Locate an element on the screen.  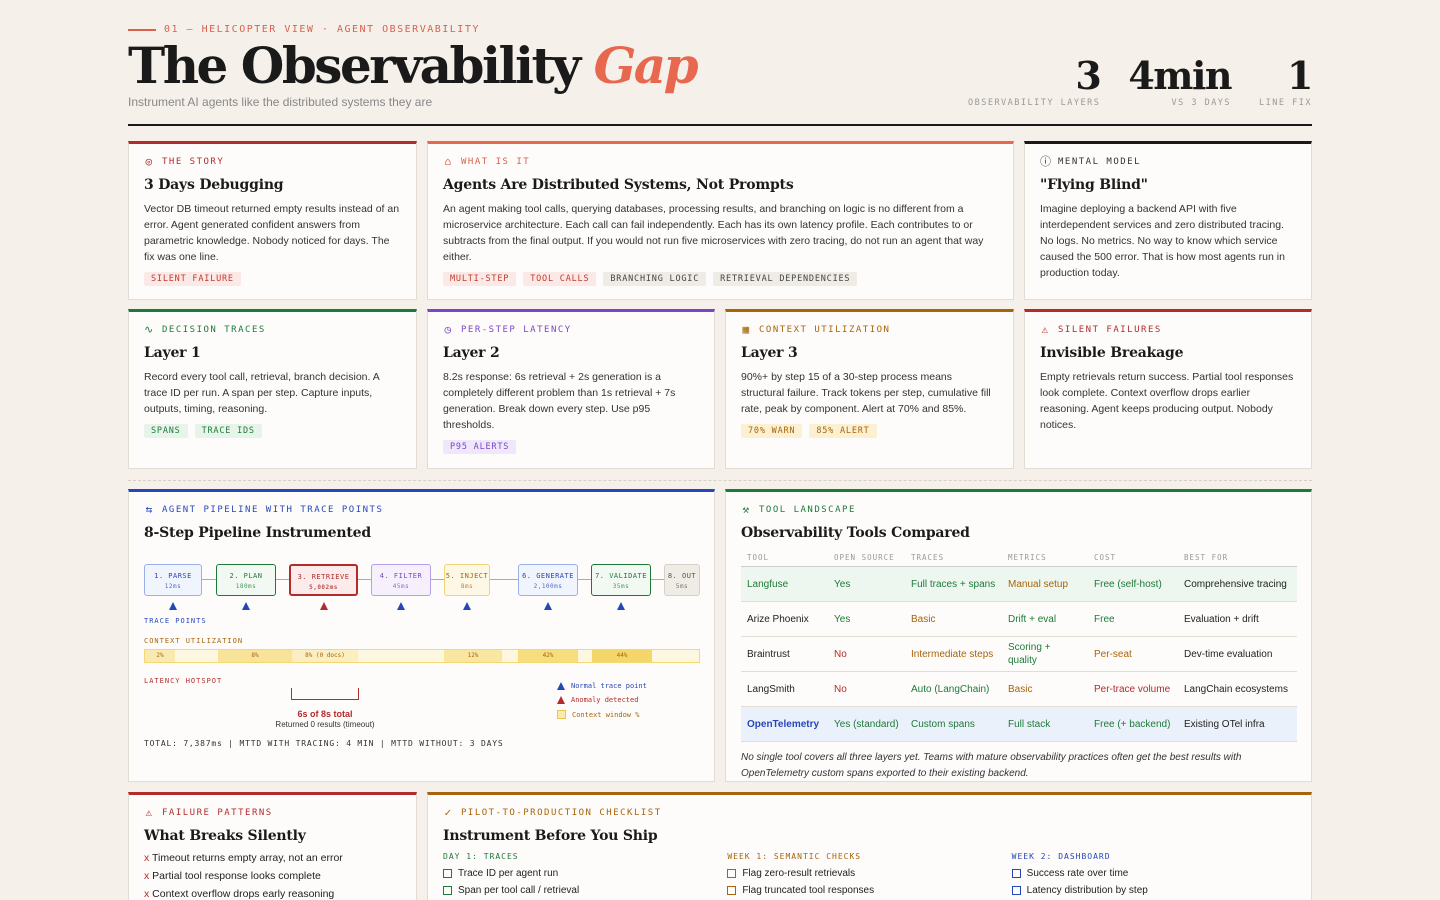
pipeline-step-generate: 6. GENERATE 2,100ms is located at coordinates (548, 580).